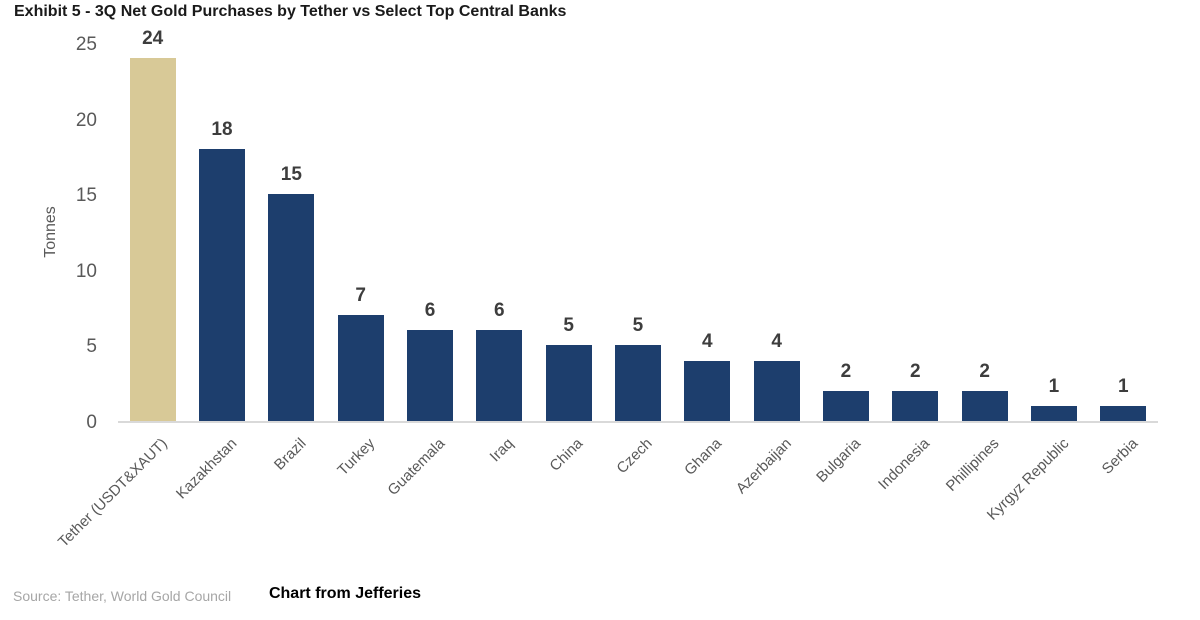 The height and width of the screenshot is (620, 1200). What do you see at coordinates (222, 129) in the screenshot?
I see `bar-value-label: 18` at bounding box center [222, 129].